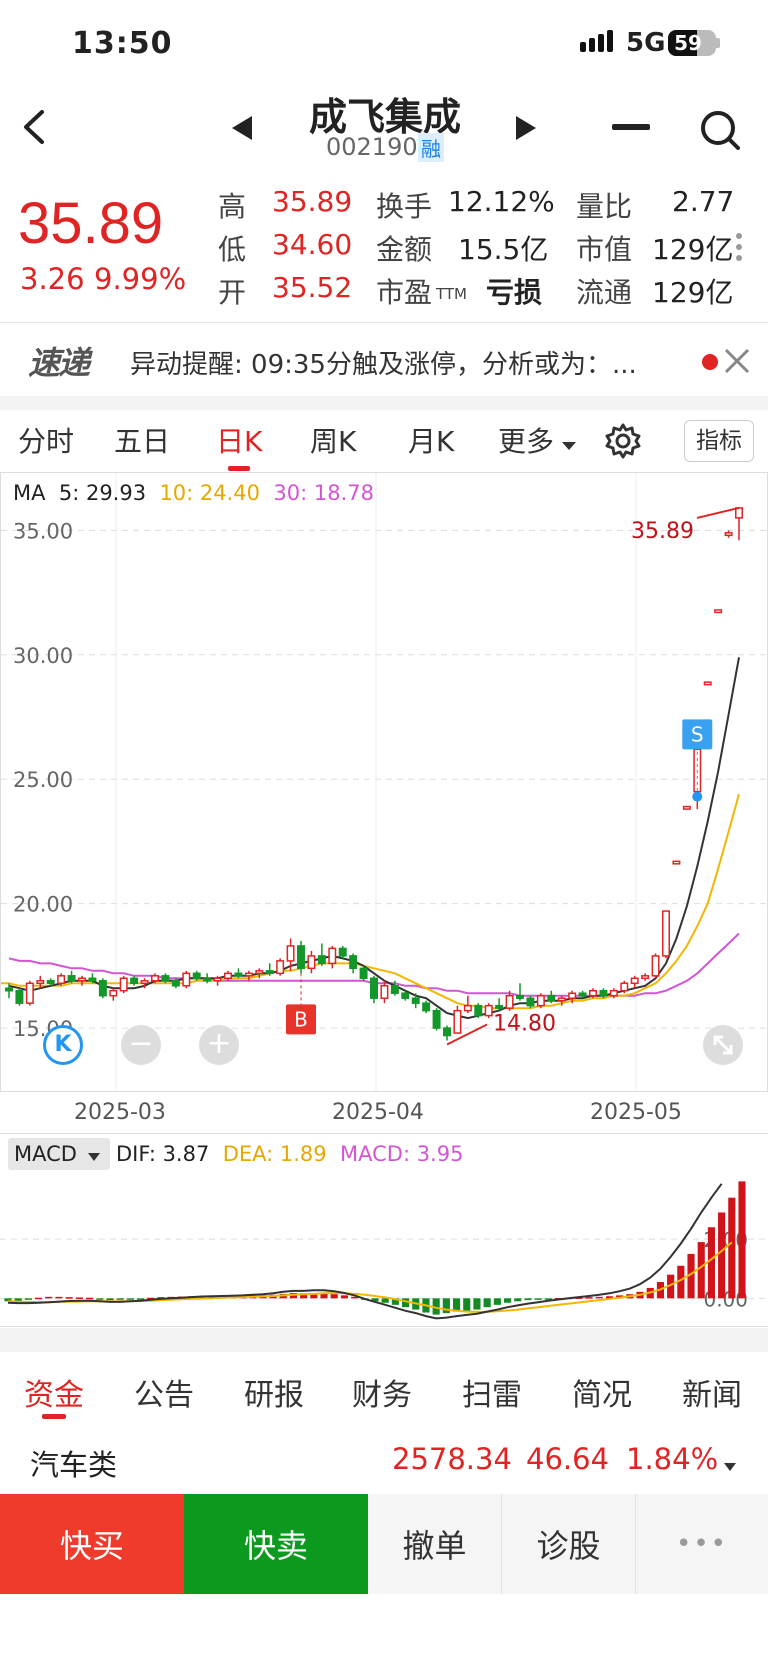 The image size is (768, 1663). What do you see at coordinates (46, 441) in the screenshot?
I see `tab-intraday: 分时` at bounding box center [46, 441].